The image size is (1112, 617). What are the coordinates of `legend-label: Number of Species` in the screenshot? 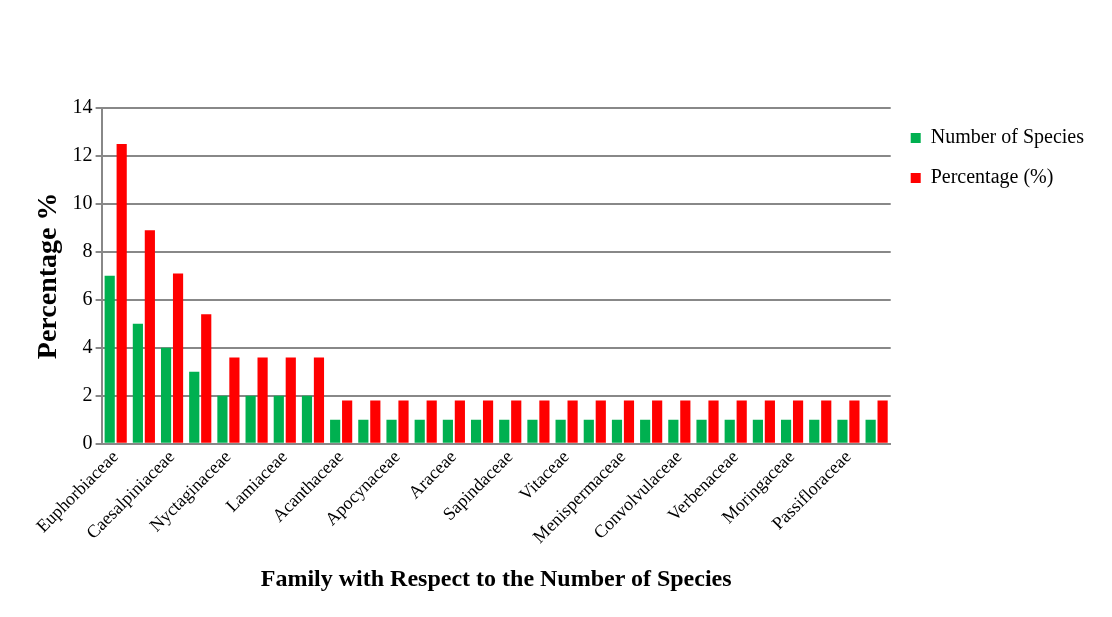 It's located at (1007, 137).